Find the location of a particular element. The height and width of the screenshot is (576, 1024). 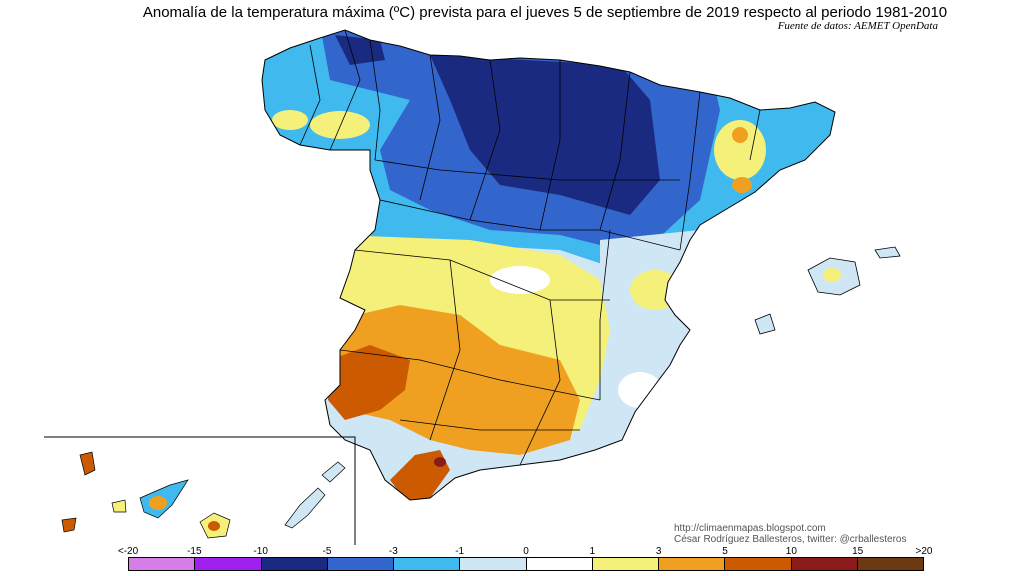

credits-url: http://climaenmapas.blogspot.com is located at coordinates (750, 528).